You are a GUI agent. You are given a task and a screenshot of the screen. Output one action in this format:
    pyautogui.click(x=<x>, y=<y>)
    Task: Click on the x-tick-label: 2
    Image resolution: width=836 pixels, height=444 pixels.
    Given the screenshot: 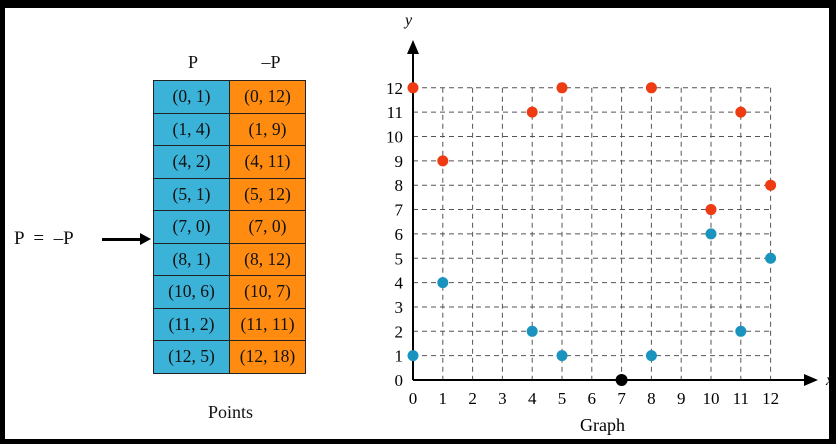 What is the action you would take?
    pyautogui.click(x=472, y=398)
    